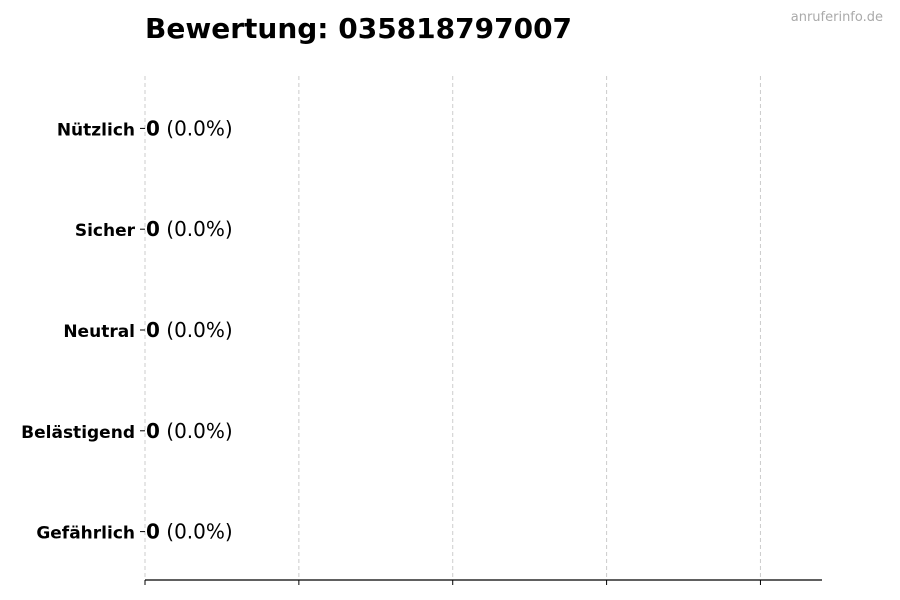 The height and width of the screenshot is (600, 900). What do you see at coordinates (105, 231) in the screenshot?
I see `y-tick-label: Sicher` at bounding box center [105, 231].